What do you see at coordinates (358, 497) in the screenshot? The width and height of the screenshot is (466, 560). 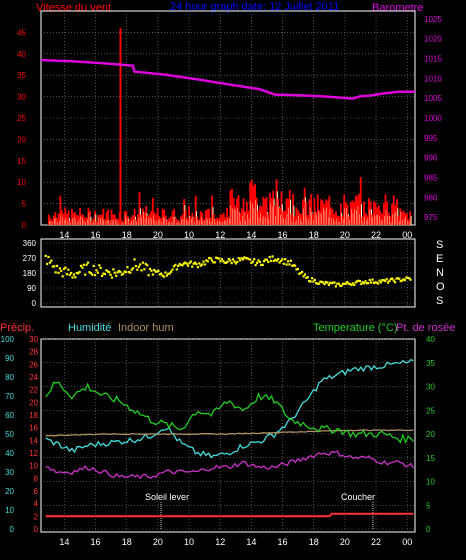 I see `sunset-label: Coucher` at bounding box center [358, 497].